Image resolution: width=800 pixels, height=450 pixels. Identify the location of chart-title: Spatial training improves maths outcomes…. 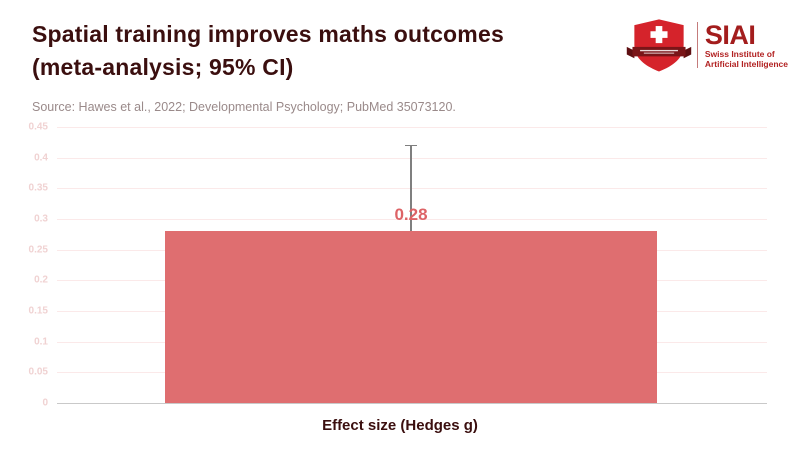
(332, 51).